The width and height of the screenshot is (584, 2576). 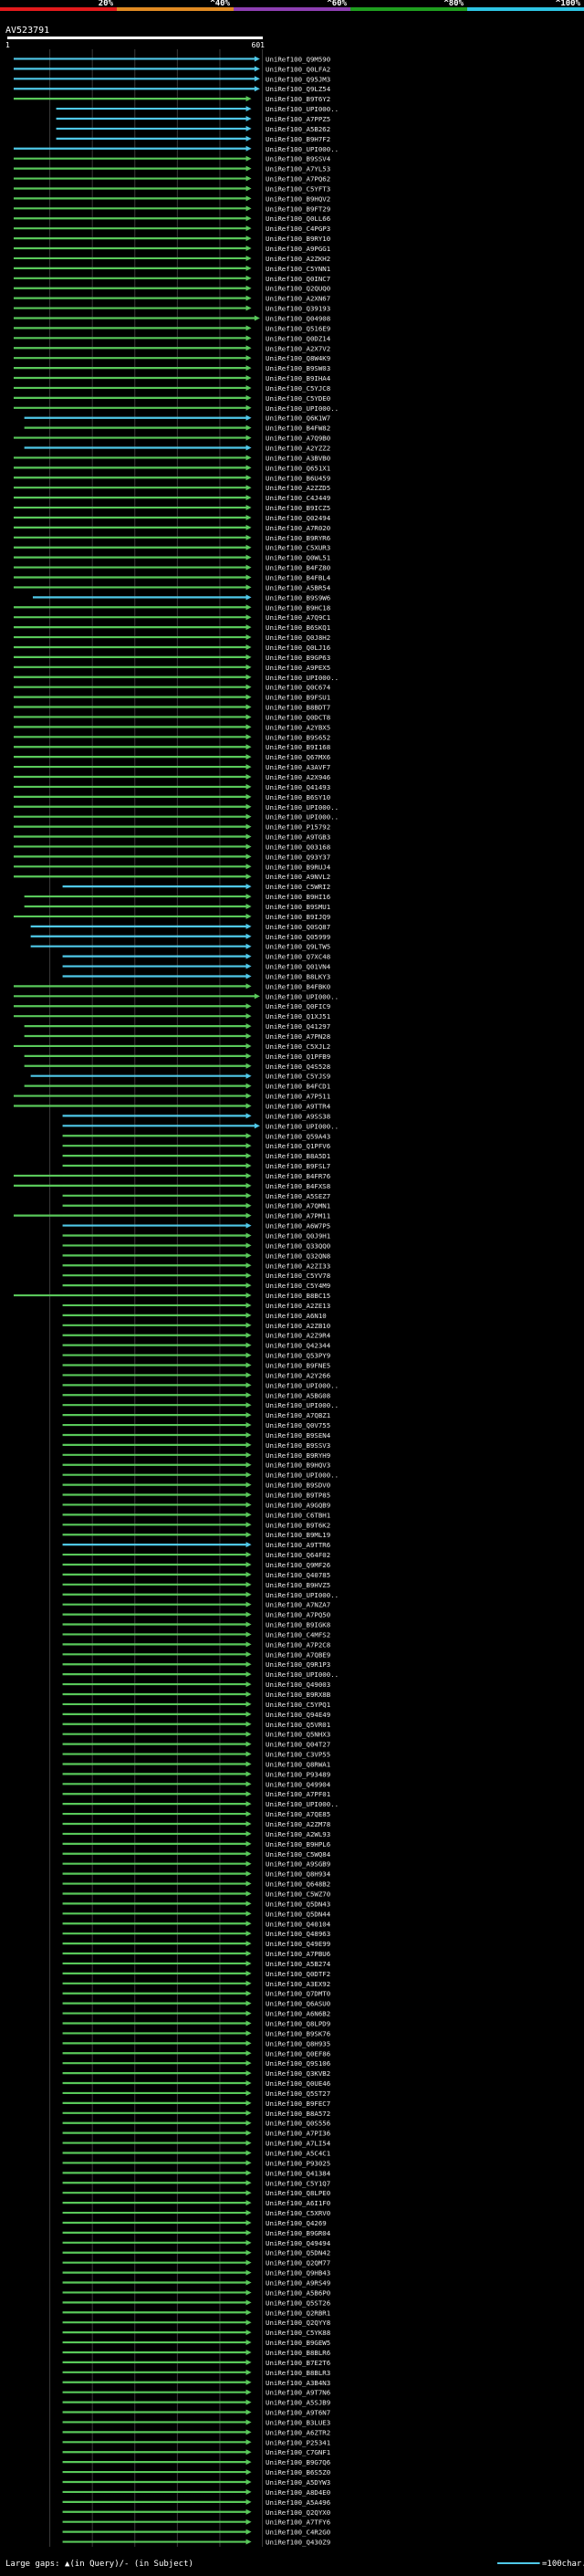 What do you see at coordinates (298, 927) in the screenshot?
I see `hit-label: UniRef100_Q0SQ87` at bounding box center [298, 927].